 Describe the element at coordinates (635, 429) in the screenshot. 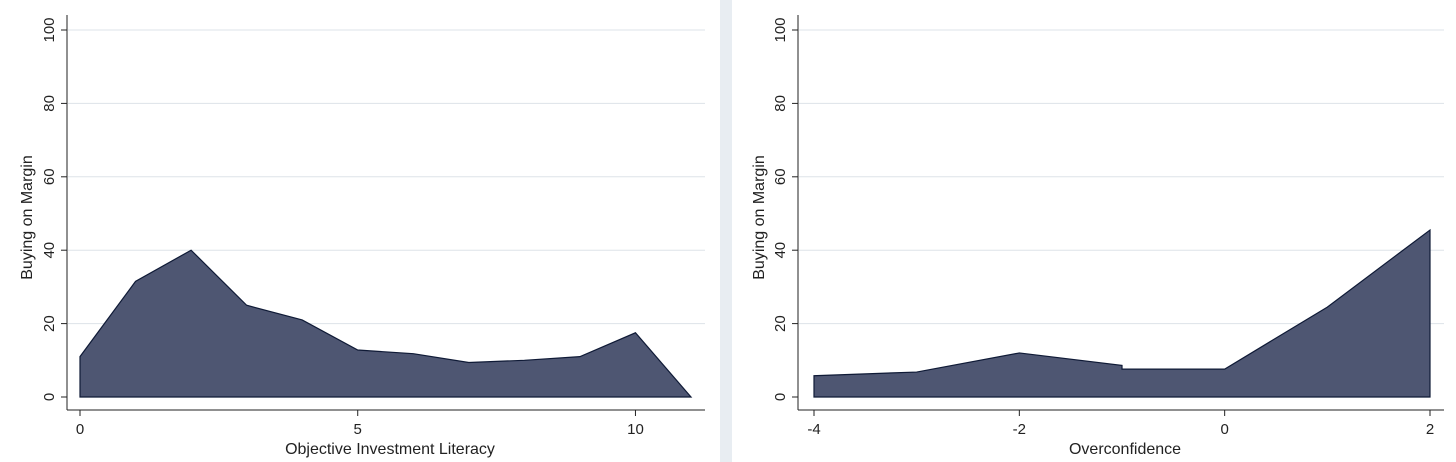

I see `x-tick-label: 10` at that location.